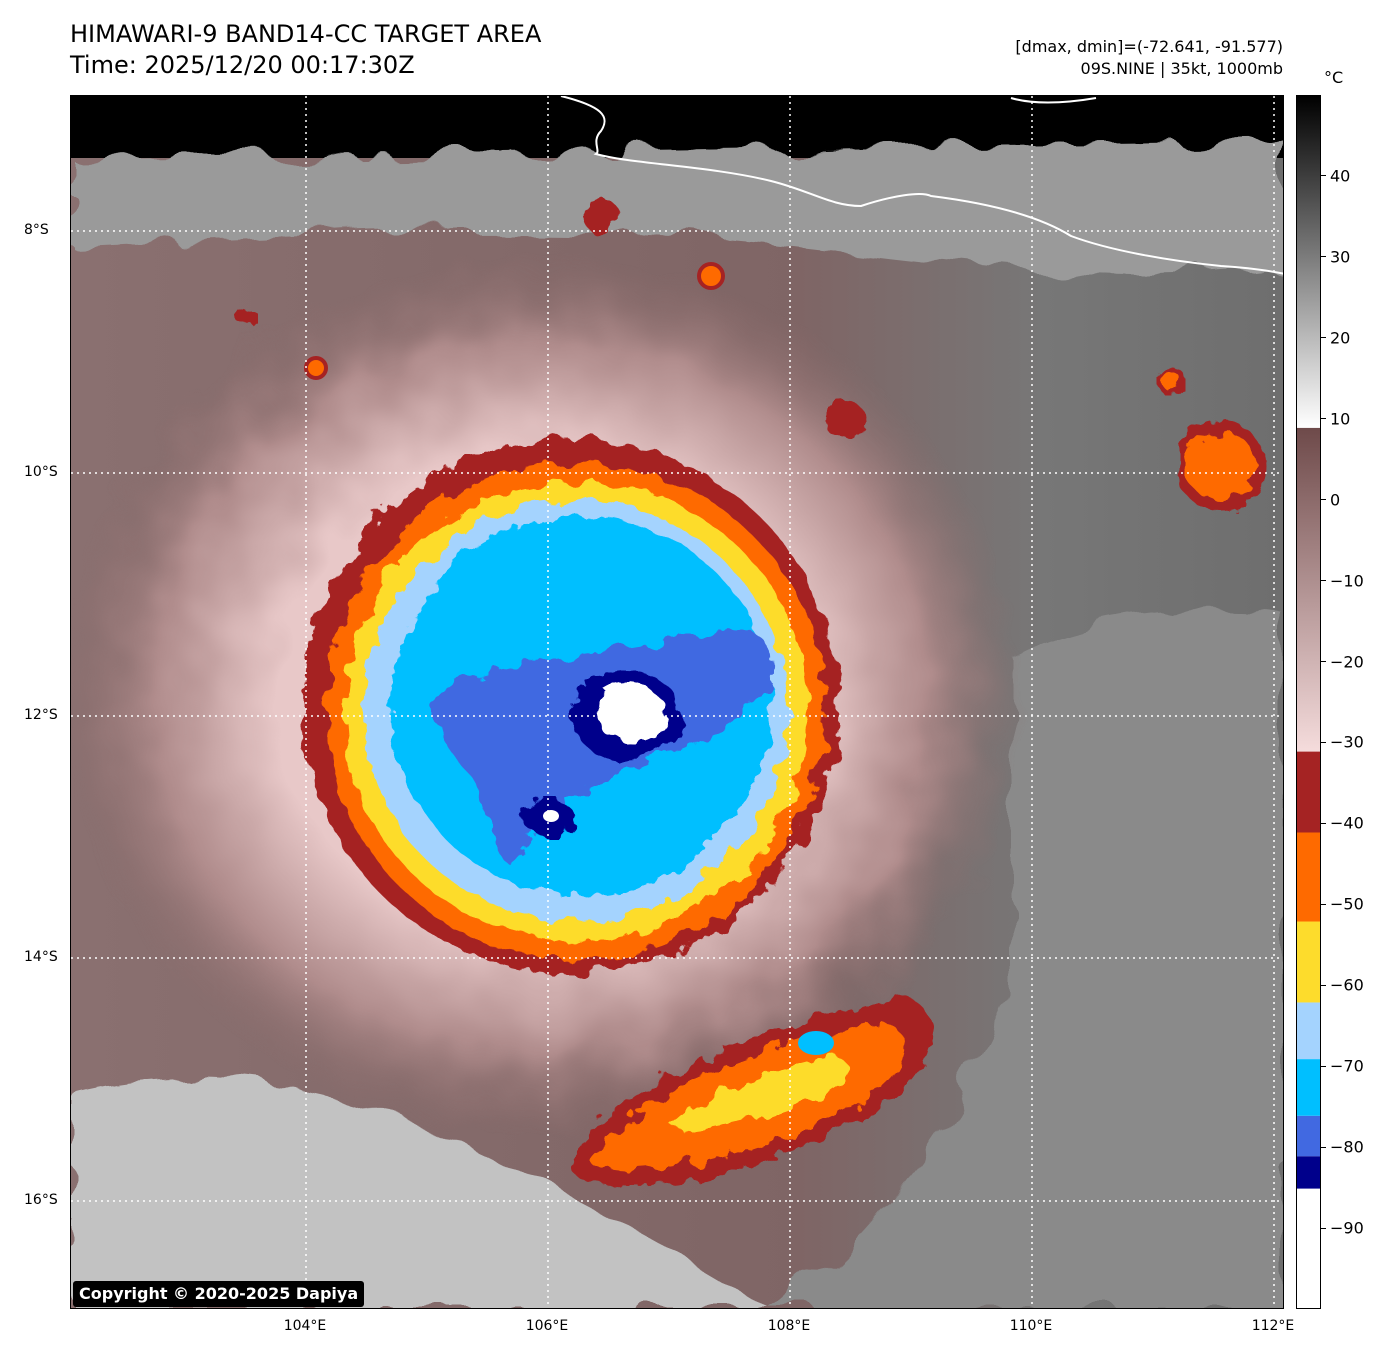 The image size is (1388, 1359). What do you see at coordinates (36, 230) in the screenshot?
I see `lat-label-8s: 8°S` at bounding box center [36, 230].